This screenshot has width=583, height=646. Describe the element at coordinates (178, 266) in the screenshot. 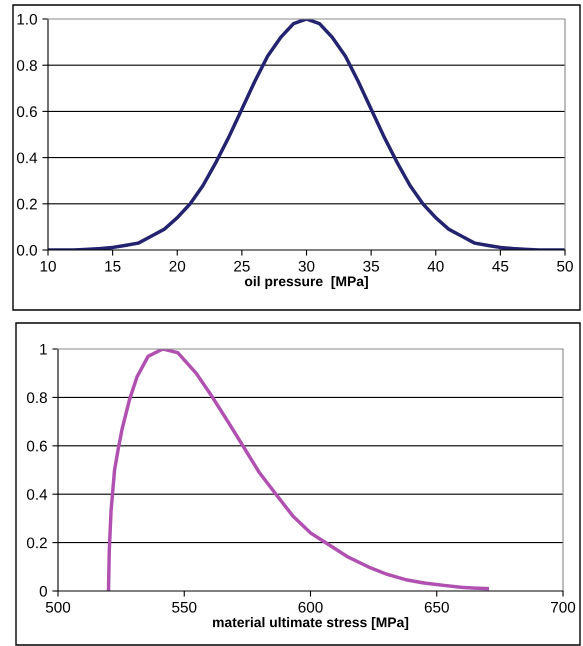

I see `x-tick-label: 20` at that location.